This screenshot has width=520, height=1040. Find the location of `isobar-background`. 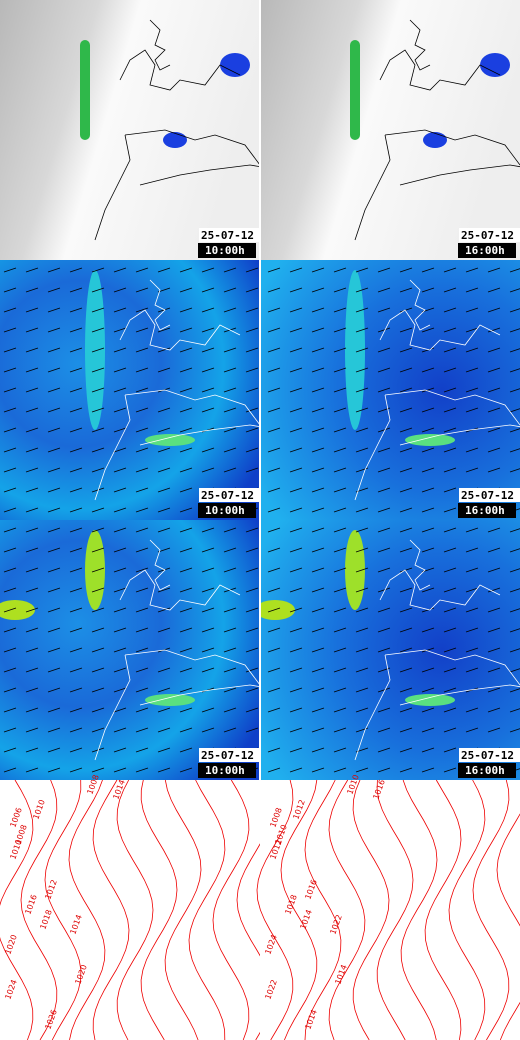

isobar-background is located at coordinates (130, 910).